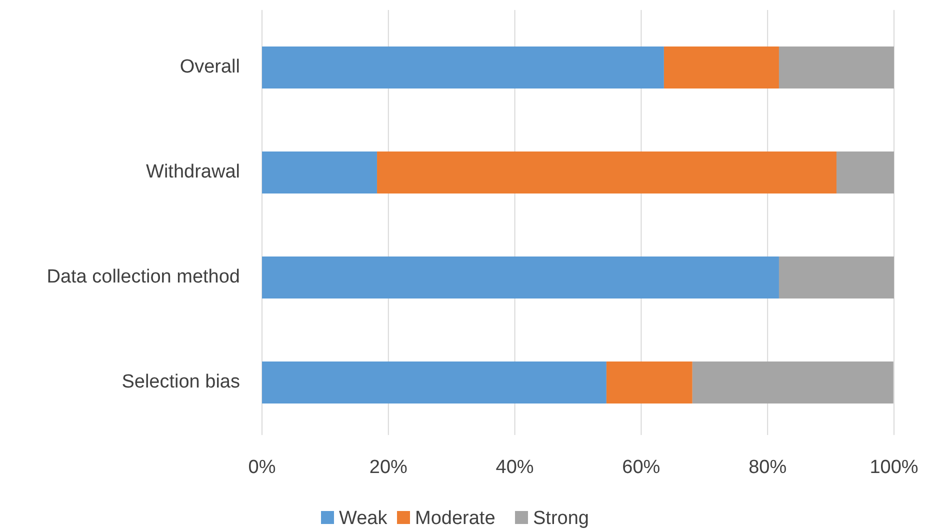 This screenshot has width=933, height=529. Describe the element at coordinates (181, 382) in the screenshot. I see `y-tick-label: Selection bias` at that location.